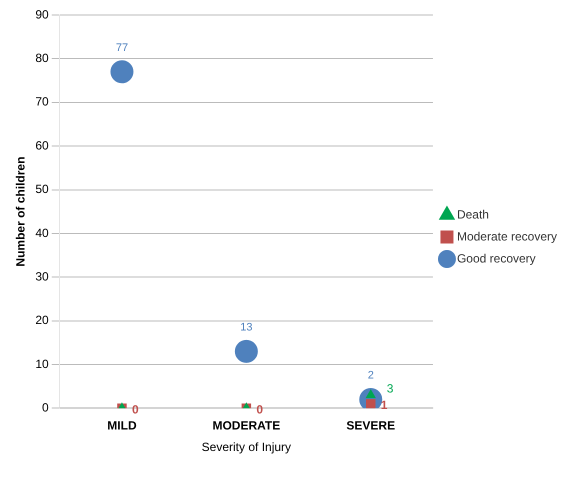  What do you see at coordinates (390, 388) in the screenshot?
I see `data-label: 3` at bounding box center [390, 388].